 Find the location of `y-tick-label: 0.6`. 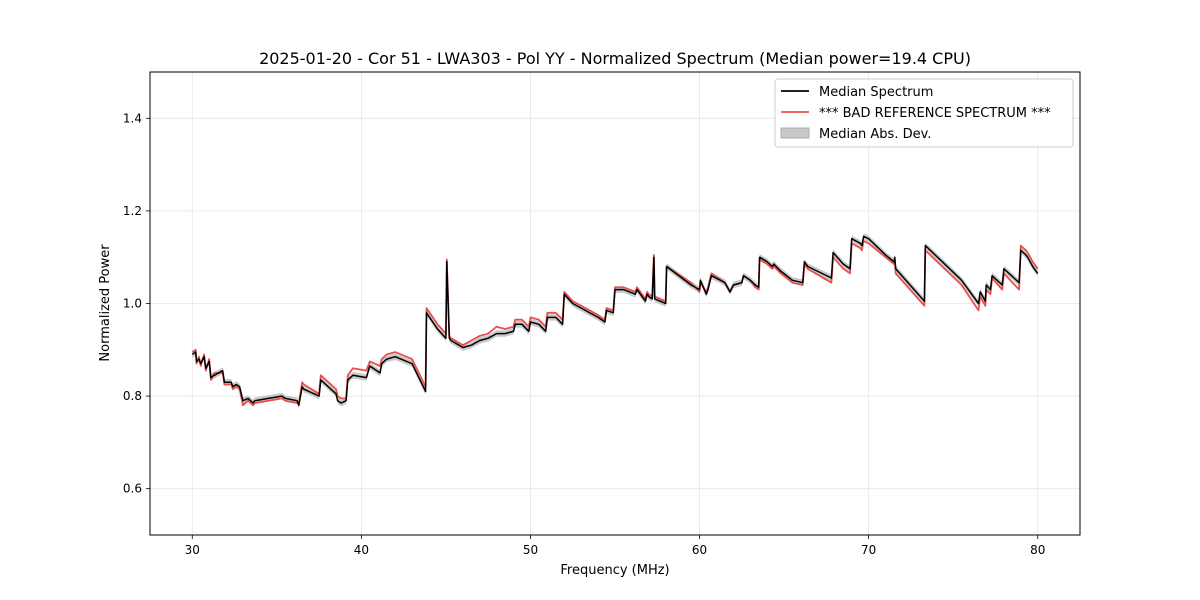

y-tick-label: 0.6 is located at coordinates (132, 489).